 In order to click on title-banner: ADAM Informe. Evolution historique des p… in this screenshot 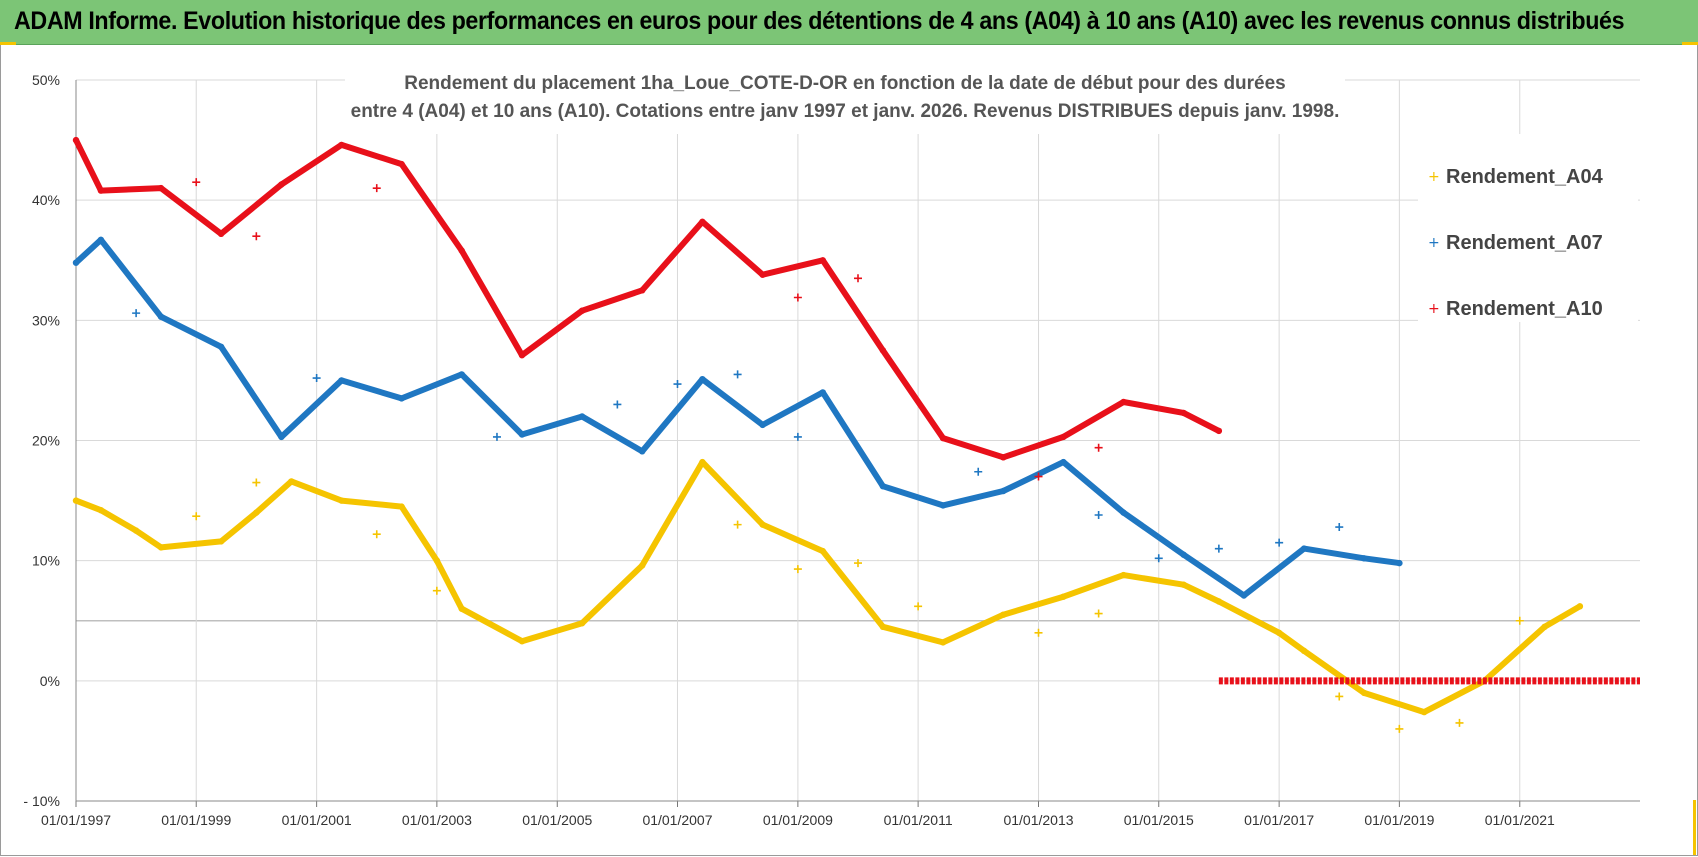, I will do `click(849, 22)`.